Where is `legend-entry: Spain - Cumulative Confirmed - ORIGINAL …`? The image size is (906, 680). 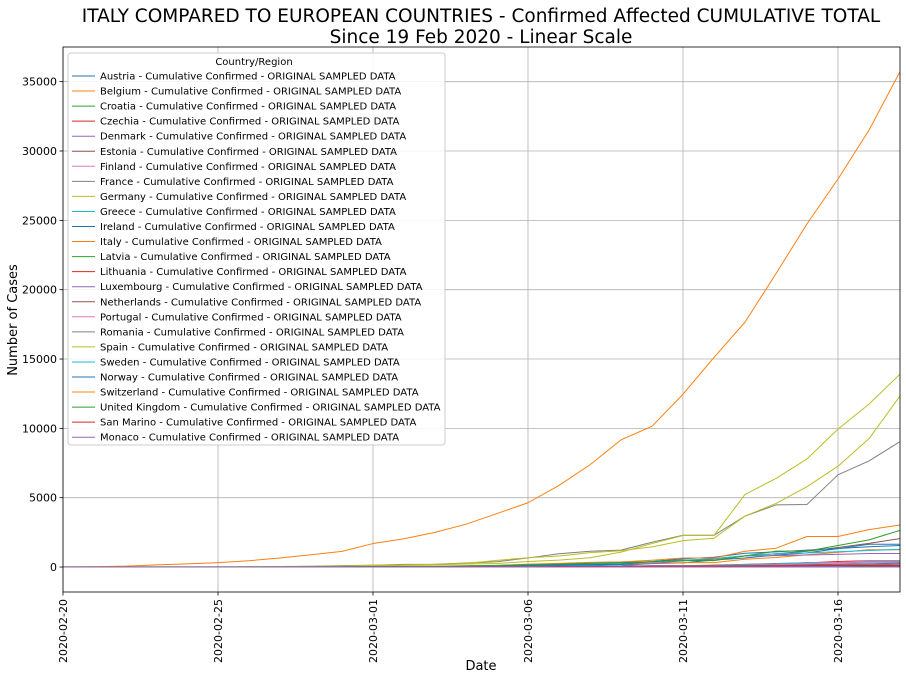 legend-entry: Spain - Cumulative Confirmed - ORIGINAL … is located at coordinates (244, 347).